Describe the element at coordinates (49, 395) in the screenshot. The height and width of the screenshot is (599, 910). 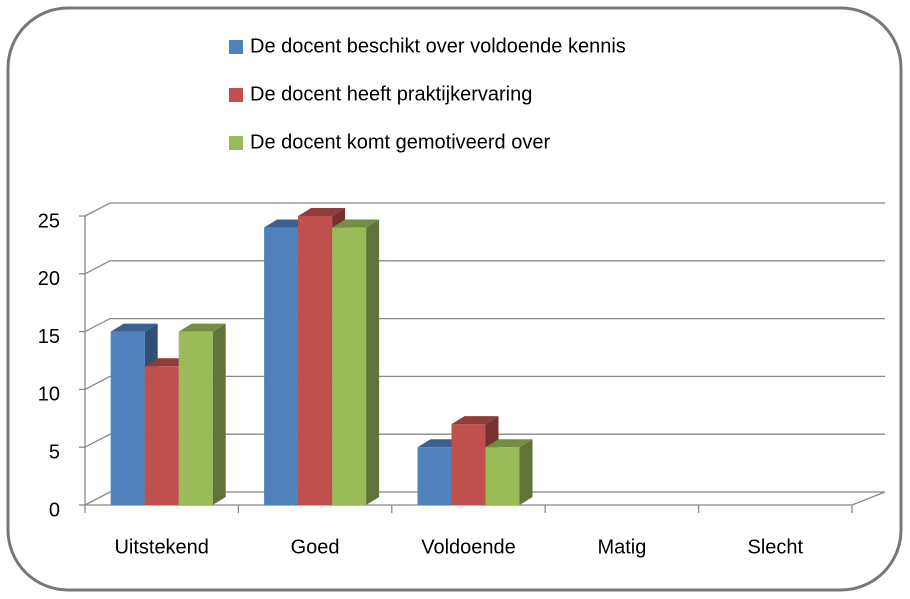
I see `y-tick-label: 10` at that location.